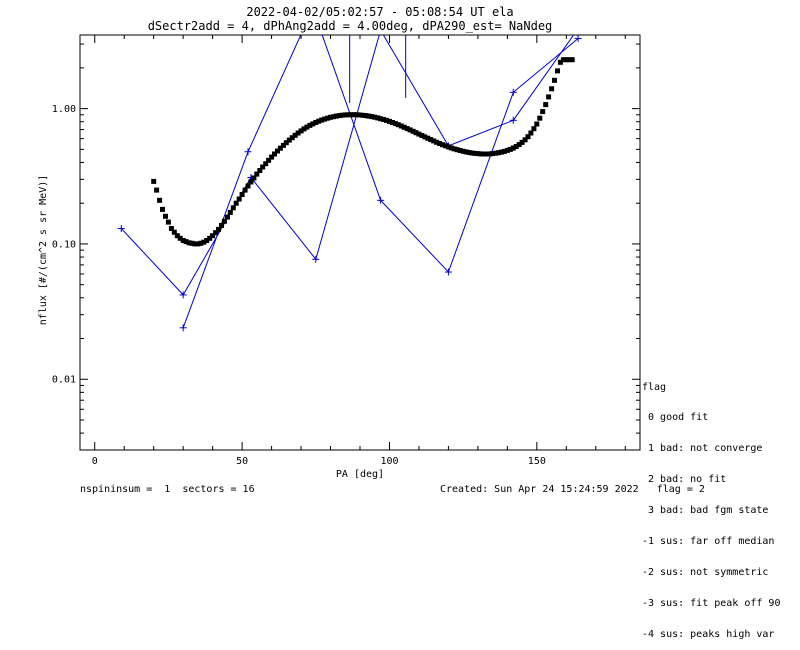 The image size is (800, 650). I want to click on x-axis-label: PA [deg], so click(360, 474).